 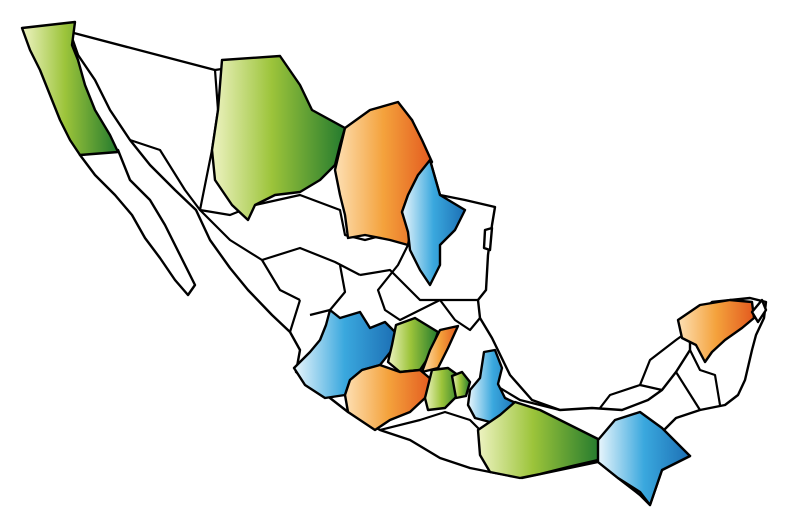 I want to click on region-michoacan, so click(x=388, y=397).